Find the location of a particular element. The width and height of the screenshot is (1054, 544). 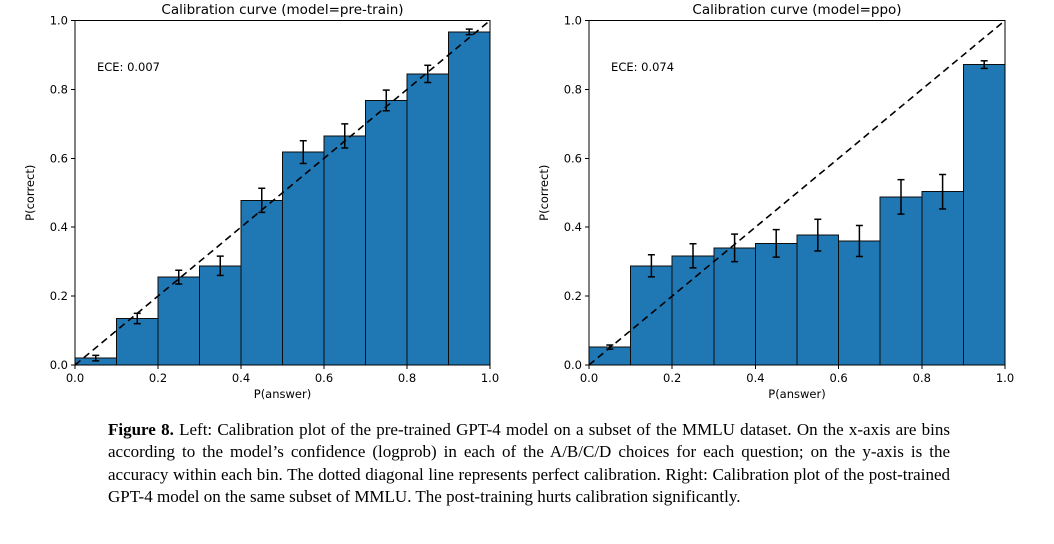

chart-title: Calibration curve (model=ppo) is located at coordinates (796, 10).